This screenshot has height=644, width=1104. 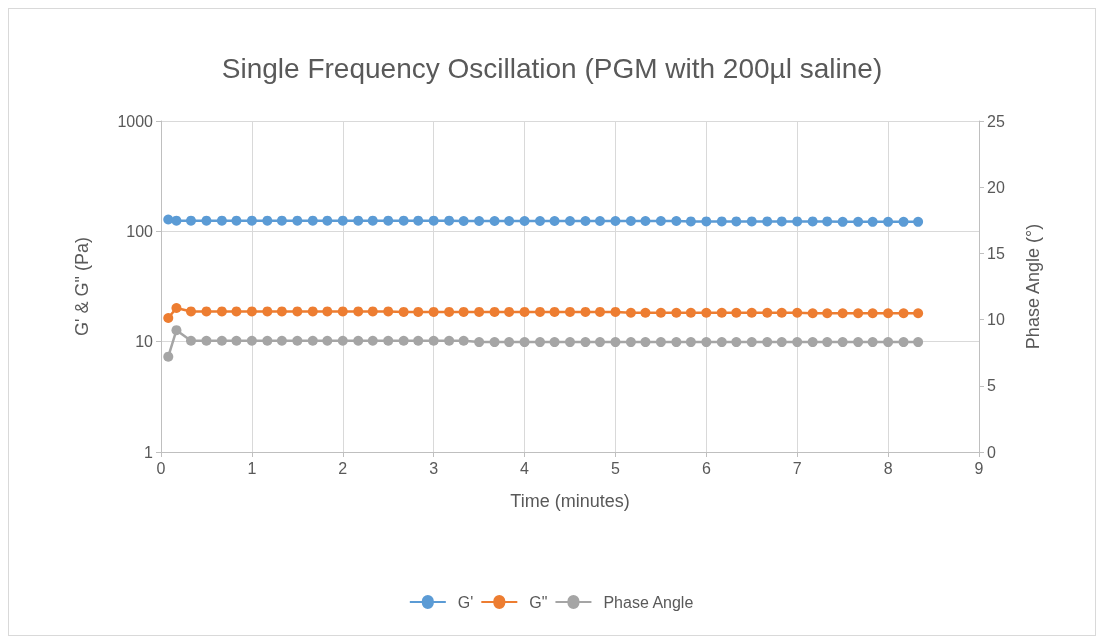 I want to click on x-tick-label: 9, so click(x=979, y=468).